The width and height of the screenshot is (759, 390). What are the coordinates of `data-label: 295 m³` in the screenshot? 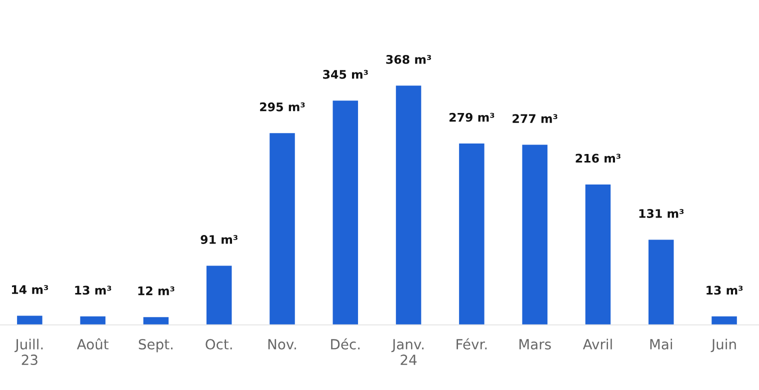 It's located at (282, 107).